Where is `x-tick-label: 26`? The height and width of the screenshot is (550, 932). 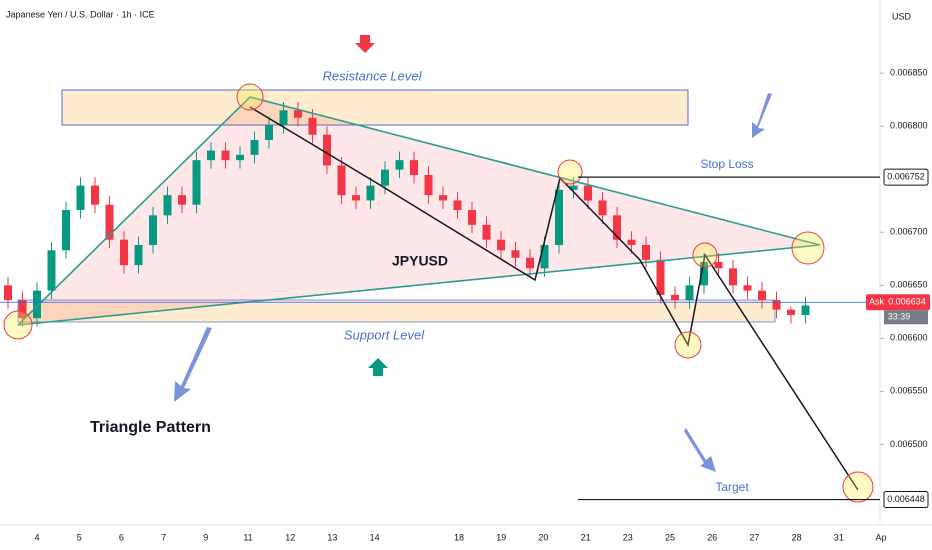
x-tick-label: 26 is located at coordinates (712, 537).